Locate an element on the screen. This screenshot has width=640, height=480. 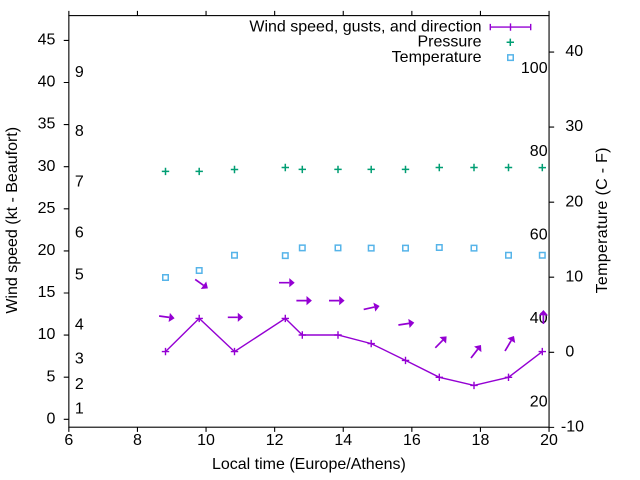
svg-text: Temperature (C - F) is located at coordinates (602, 220).